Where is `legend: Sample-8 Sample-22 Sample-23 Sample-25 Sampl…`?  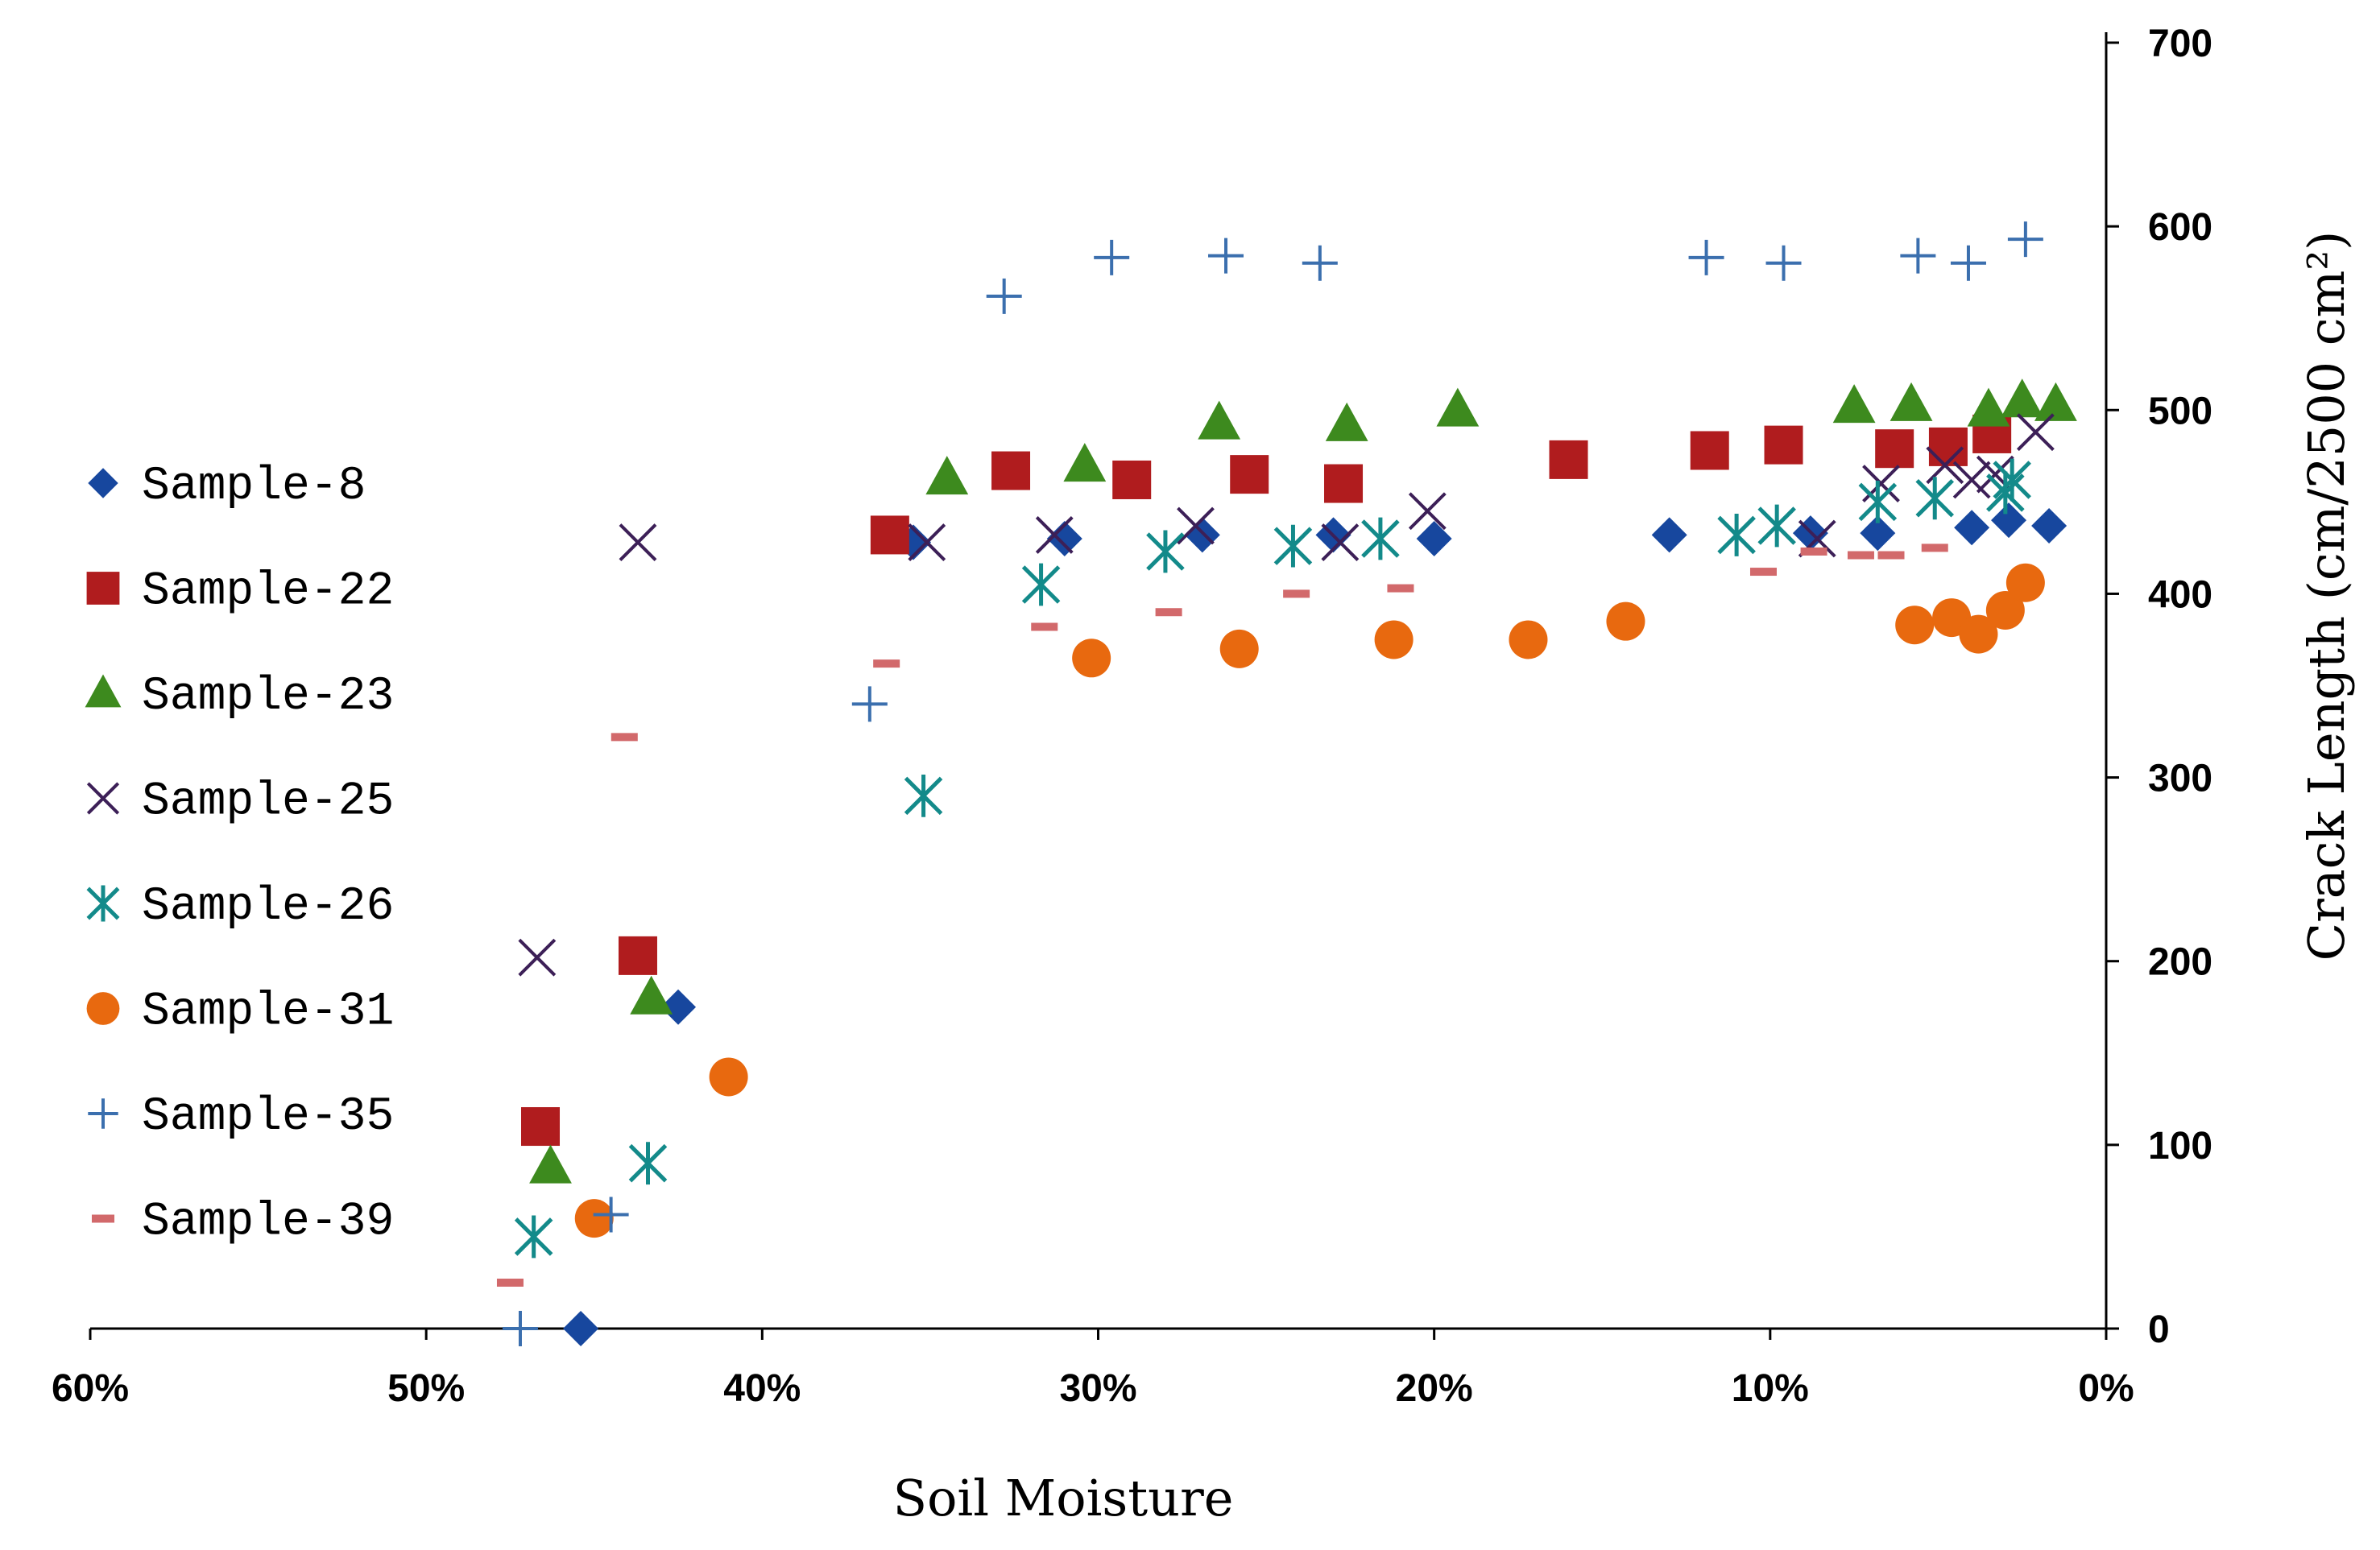 legend: Sample-8 Sample-22 Sample-23 Sample-25 Sampl… is located at coordinates (240, 855).